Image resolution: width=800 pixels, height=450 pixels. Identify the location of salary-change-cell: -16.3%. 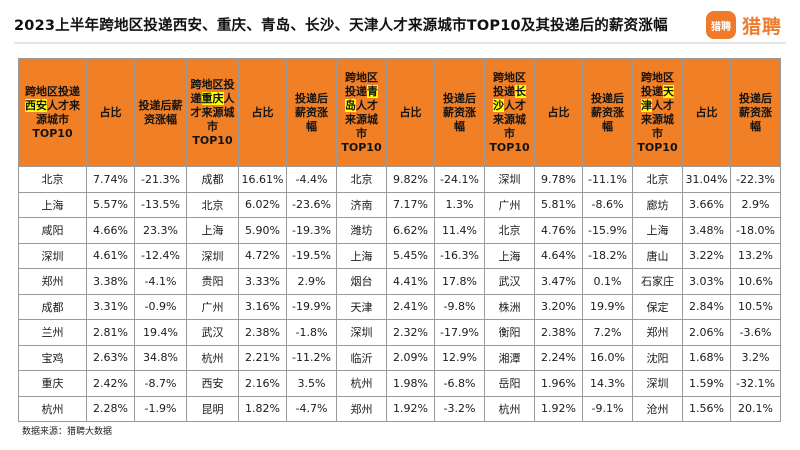
(459, 255).